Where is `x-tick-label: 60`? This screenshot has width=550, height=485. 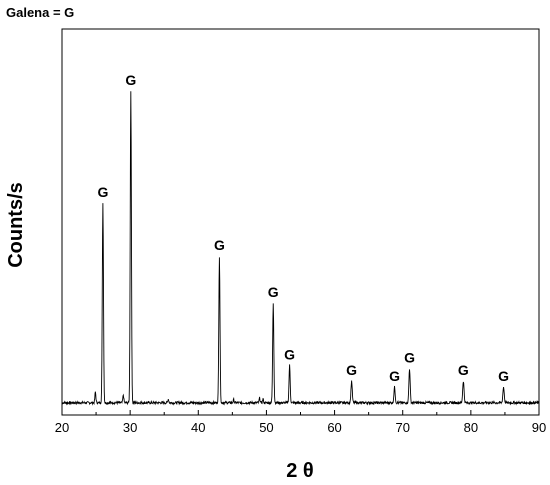
x-tick-label: 60 is located at coordinates (334, 427).